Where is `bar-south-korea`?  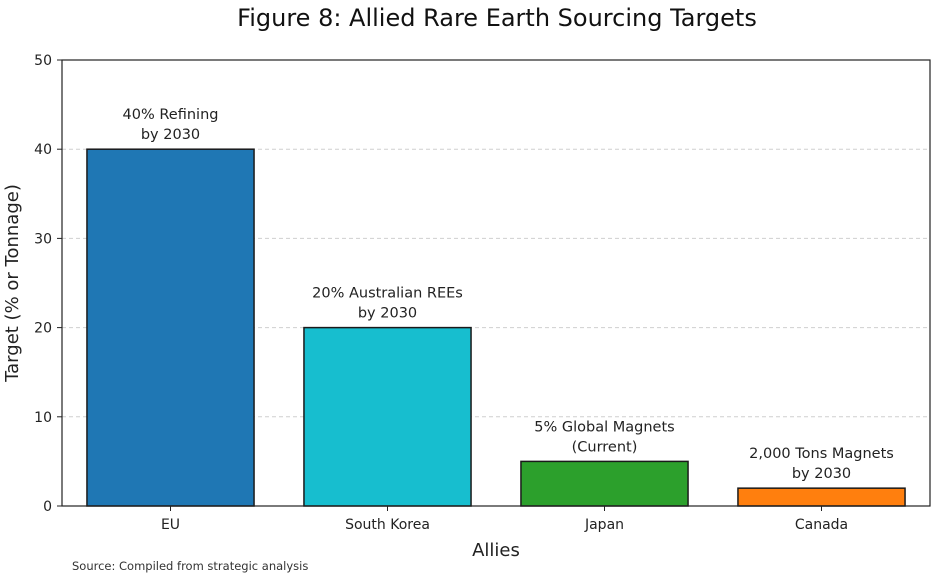
bar-south-korea is located at coordinates (387, 416).